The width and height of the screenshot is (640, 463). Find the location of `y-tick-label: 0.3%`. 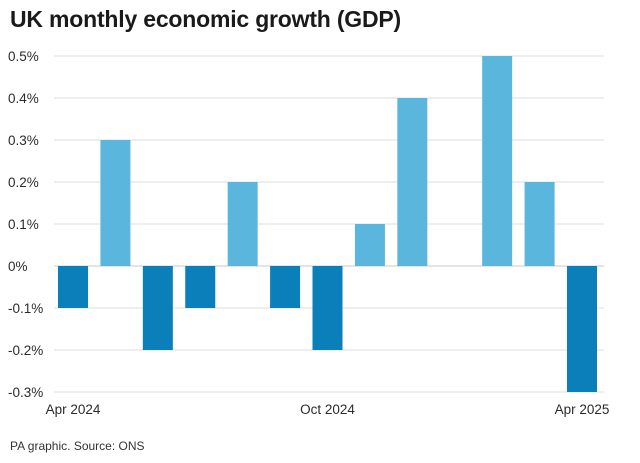

y-tick-label: 0.3% is located at coordinates (23, 140).